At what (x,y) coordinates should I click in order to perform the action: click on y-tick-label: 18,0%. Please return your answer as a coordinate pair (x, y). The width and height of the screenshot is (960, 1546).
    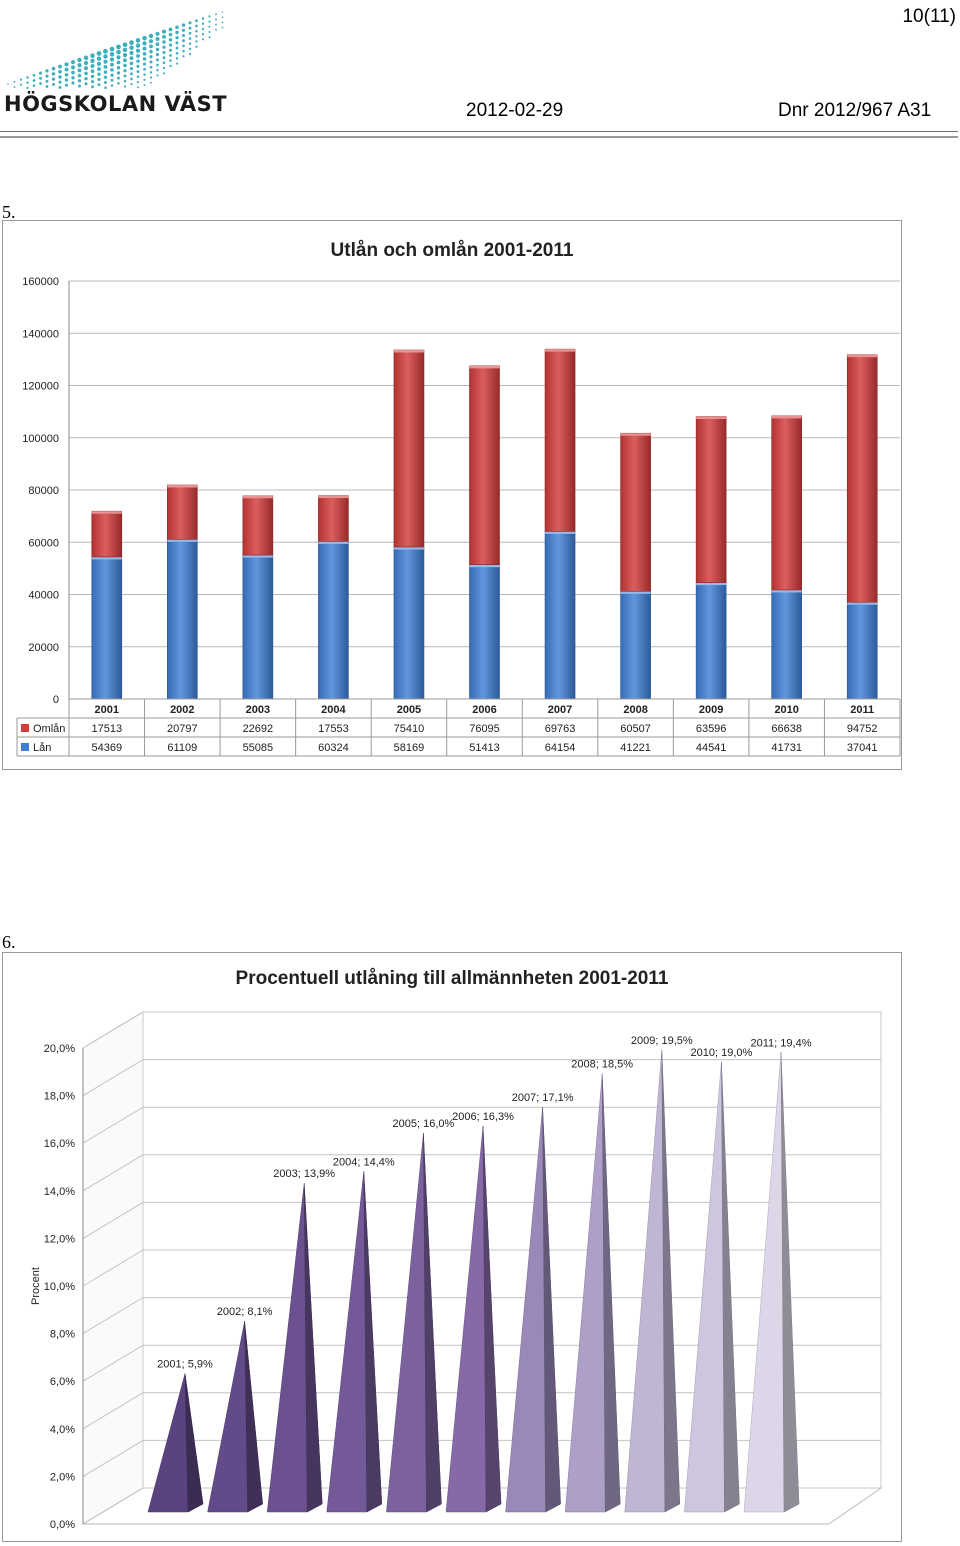
    Looking at the image, I should click on (59, 1097).